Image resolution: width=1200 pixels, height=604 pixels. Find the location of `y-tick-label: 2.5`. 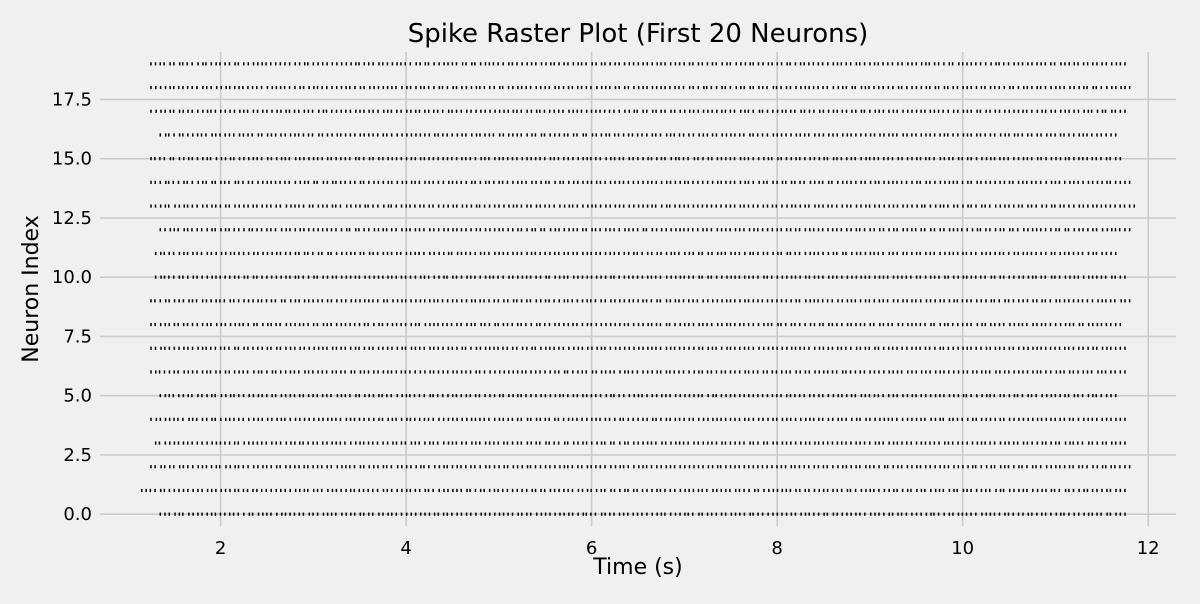

y-tick-label: 2.5 is located at coordinates (77, 455).